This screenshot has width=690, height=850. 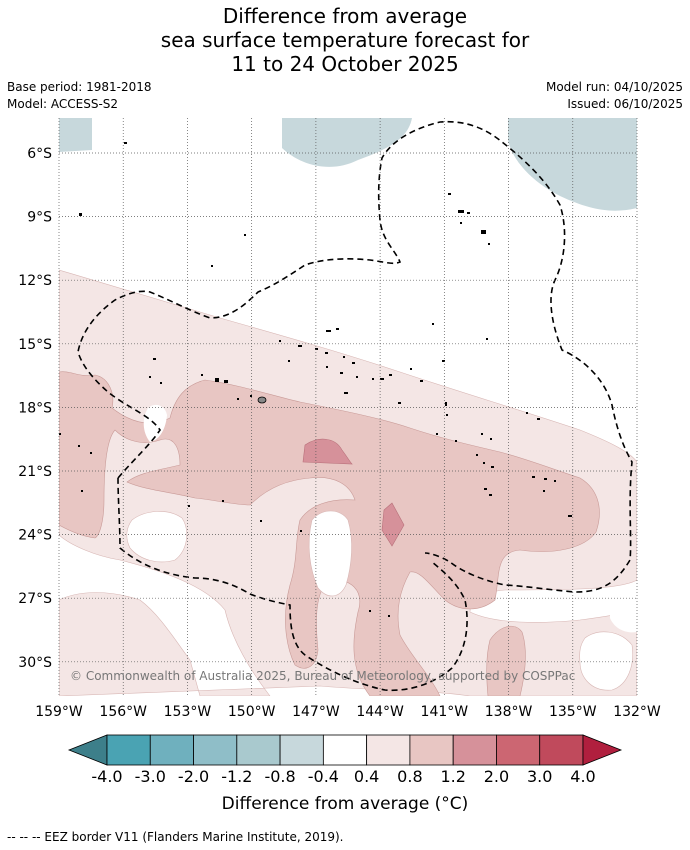 I want to click on cool-region-north, so click(x=347, y=142).